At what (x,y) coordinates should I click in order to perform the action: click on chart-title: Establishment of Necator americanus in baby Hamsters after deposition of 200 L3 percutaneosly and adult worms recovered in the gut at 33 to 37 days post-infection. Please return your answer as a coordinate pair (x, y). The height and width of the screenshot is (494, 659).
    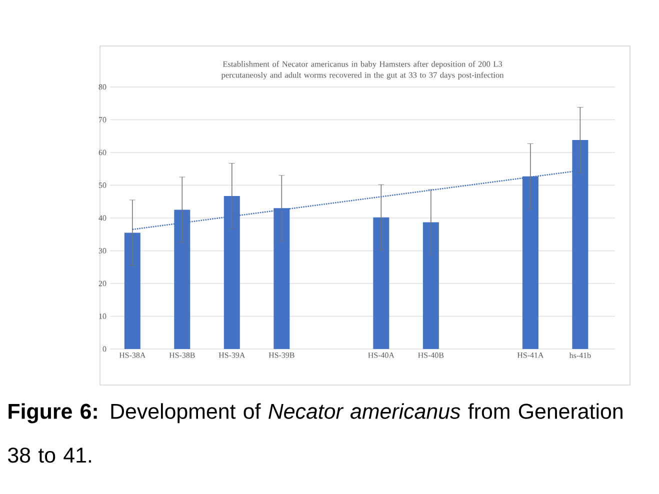
    Looking at the image, I should click on (362, 70).